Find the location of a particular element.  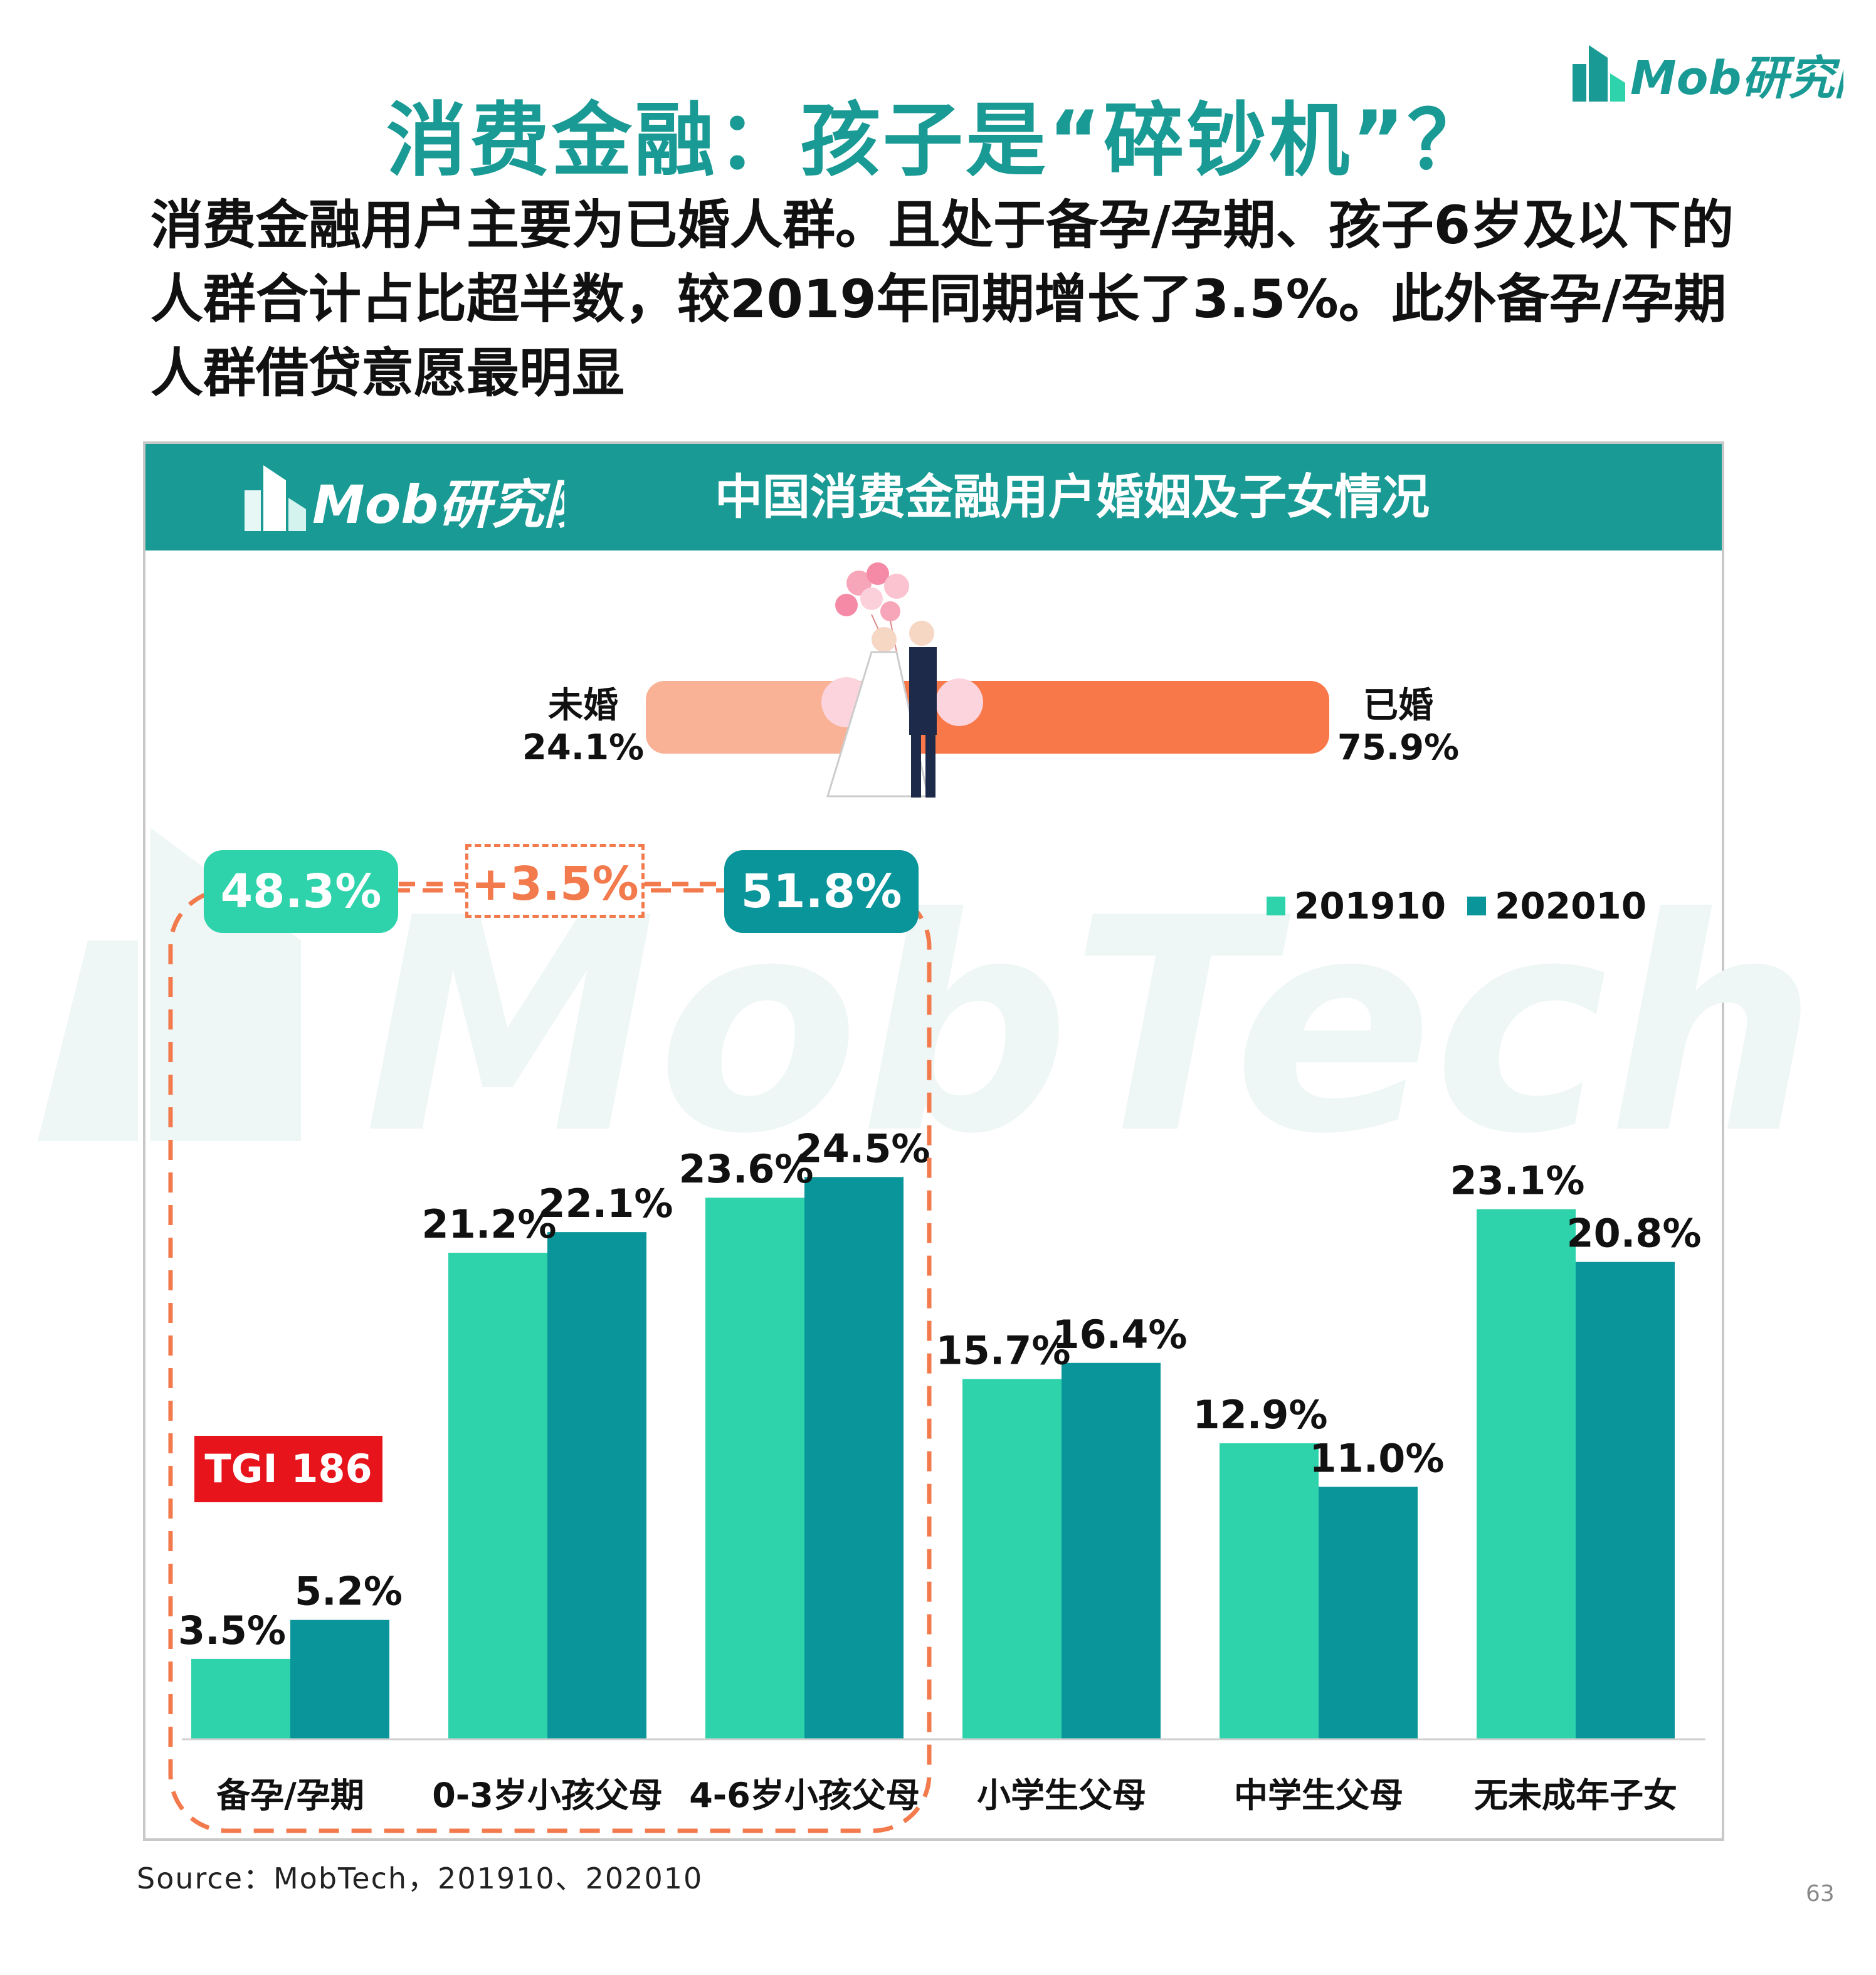

page-number: 63 is located at coordinates (1820, 1894).